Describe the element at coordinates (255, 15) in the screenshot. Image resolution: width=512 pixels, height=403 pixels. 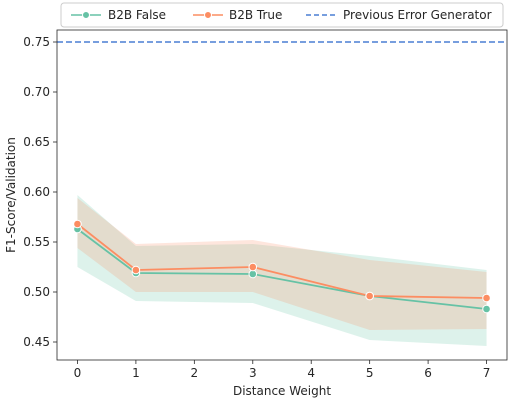
I see `legend-label-b2b-true: B2B True` at that location.